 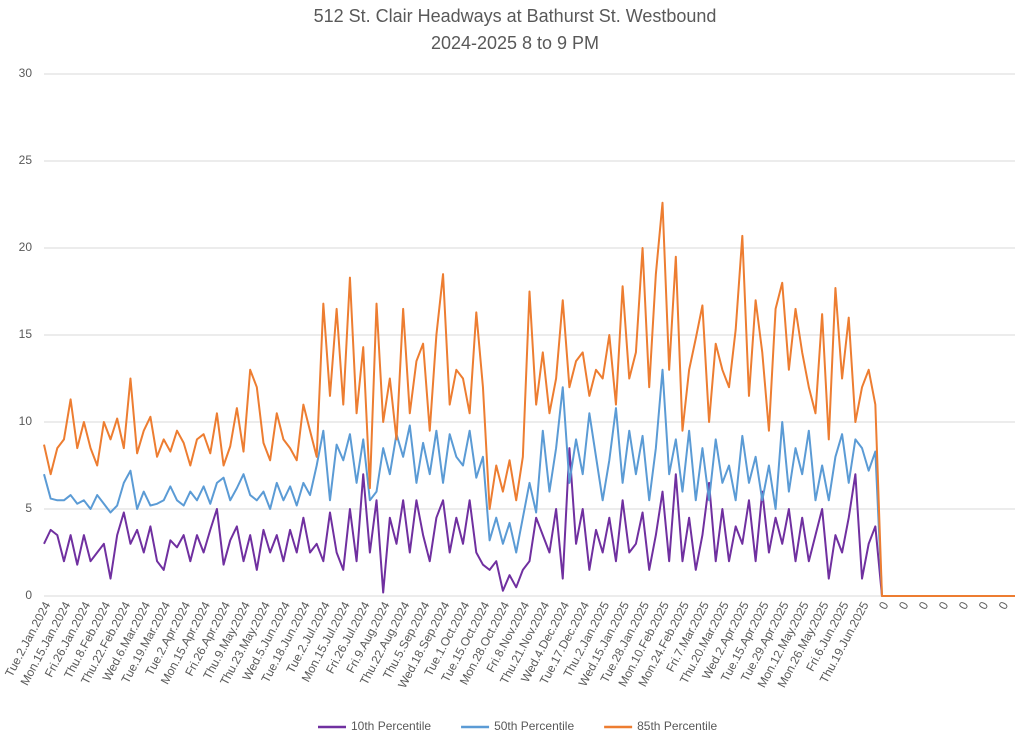 I want to click on y-tick-label: 10, so click(x=26, y=421).